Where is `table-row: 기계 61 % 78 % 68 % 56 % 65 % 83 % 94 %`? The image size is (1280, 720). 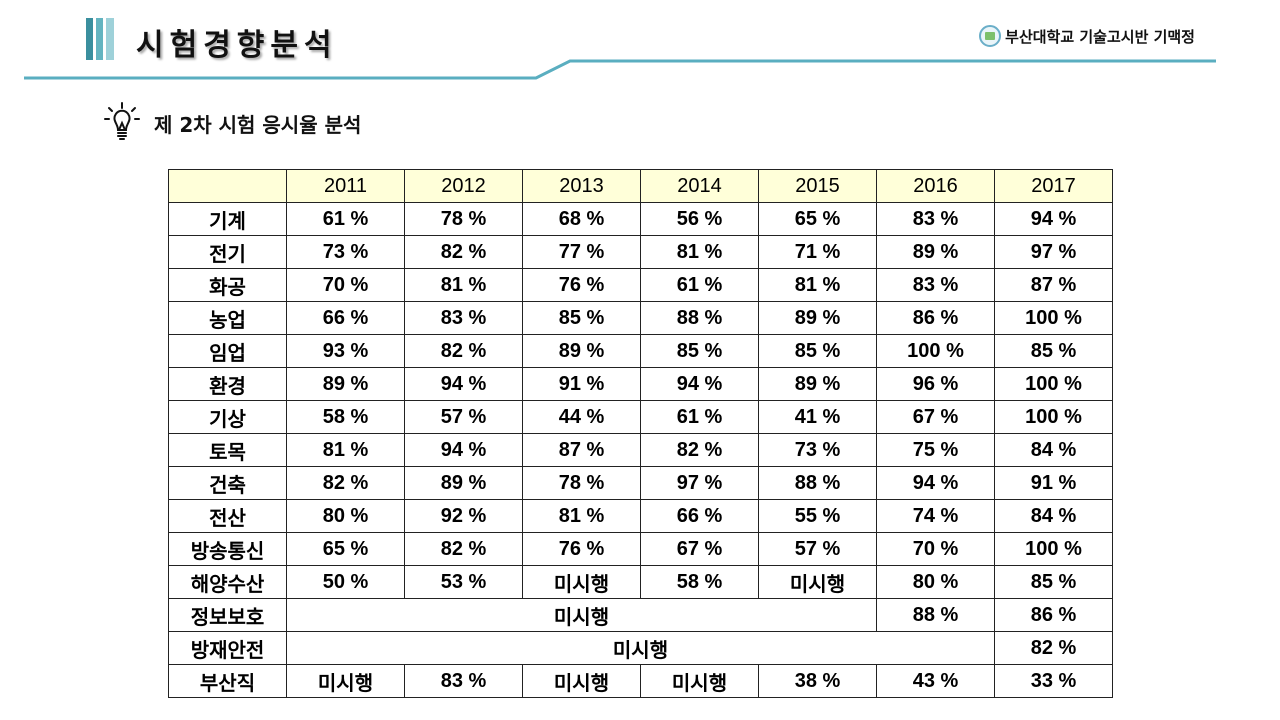
table-row: 기계 61 % 78 % 68 % 56 % 65 % 83 % 94 % is located at coordinates (640, 219).